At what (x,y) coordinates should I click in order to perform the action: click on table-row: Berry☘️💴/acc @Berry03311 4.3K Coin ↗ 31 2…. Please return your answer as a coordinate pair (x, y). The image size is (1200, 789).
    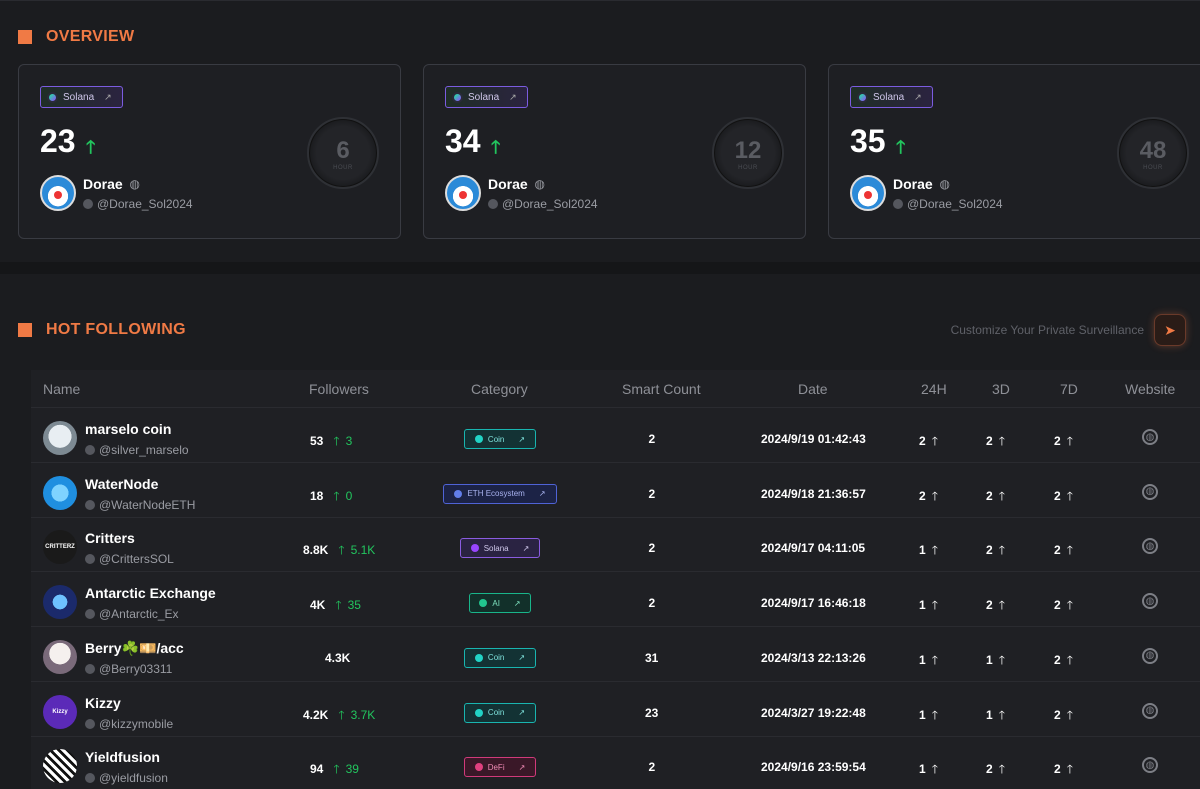
    Looking at the image, I should click on (615, 655).